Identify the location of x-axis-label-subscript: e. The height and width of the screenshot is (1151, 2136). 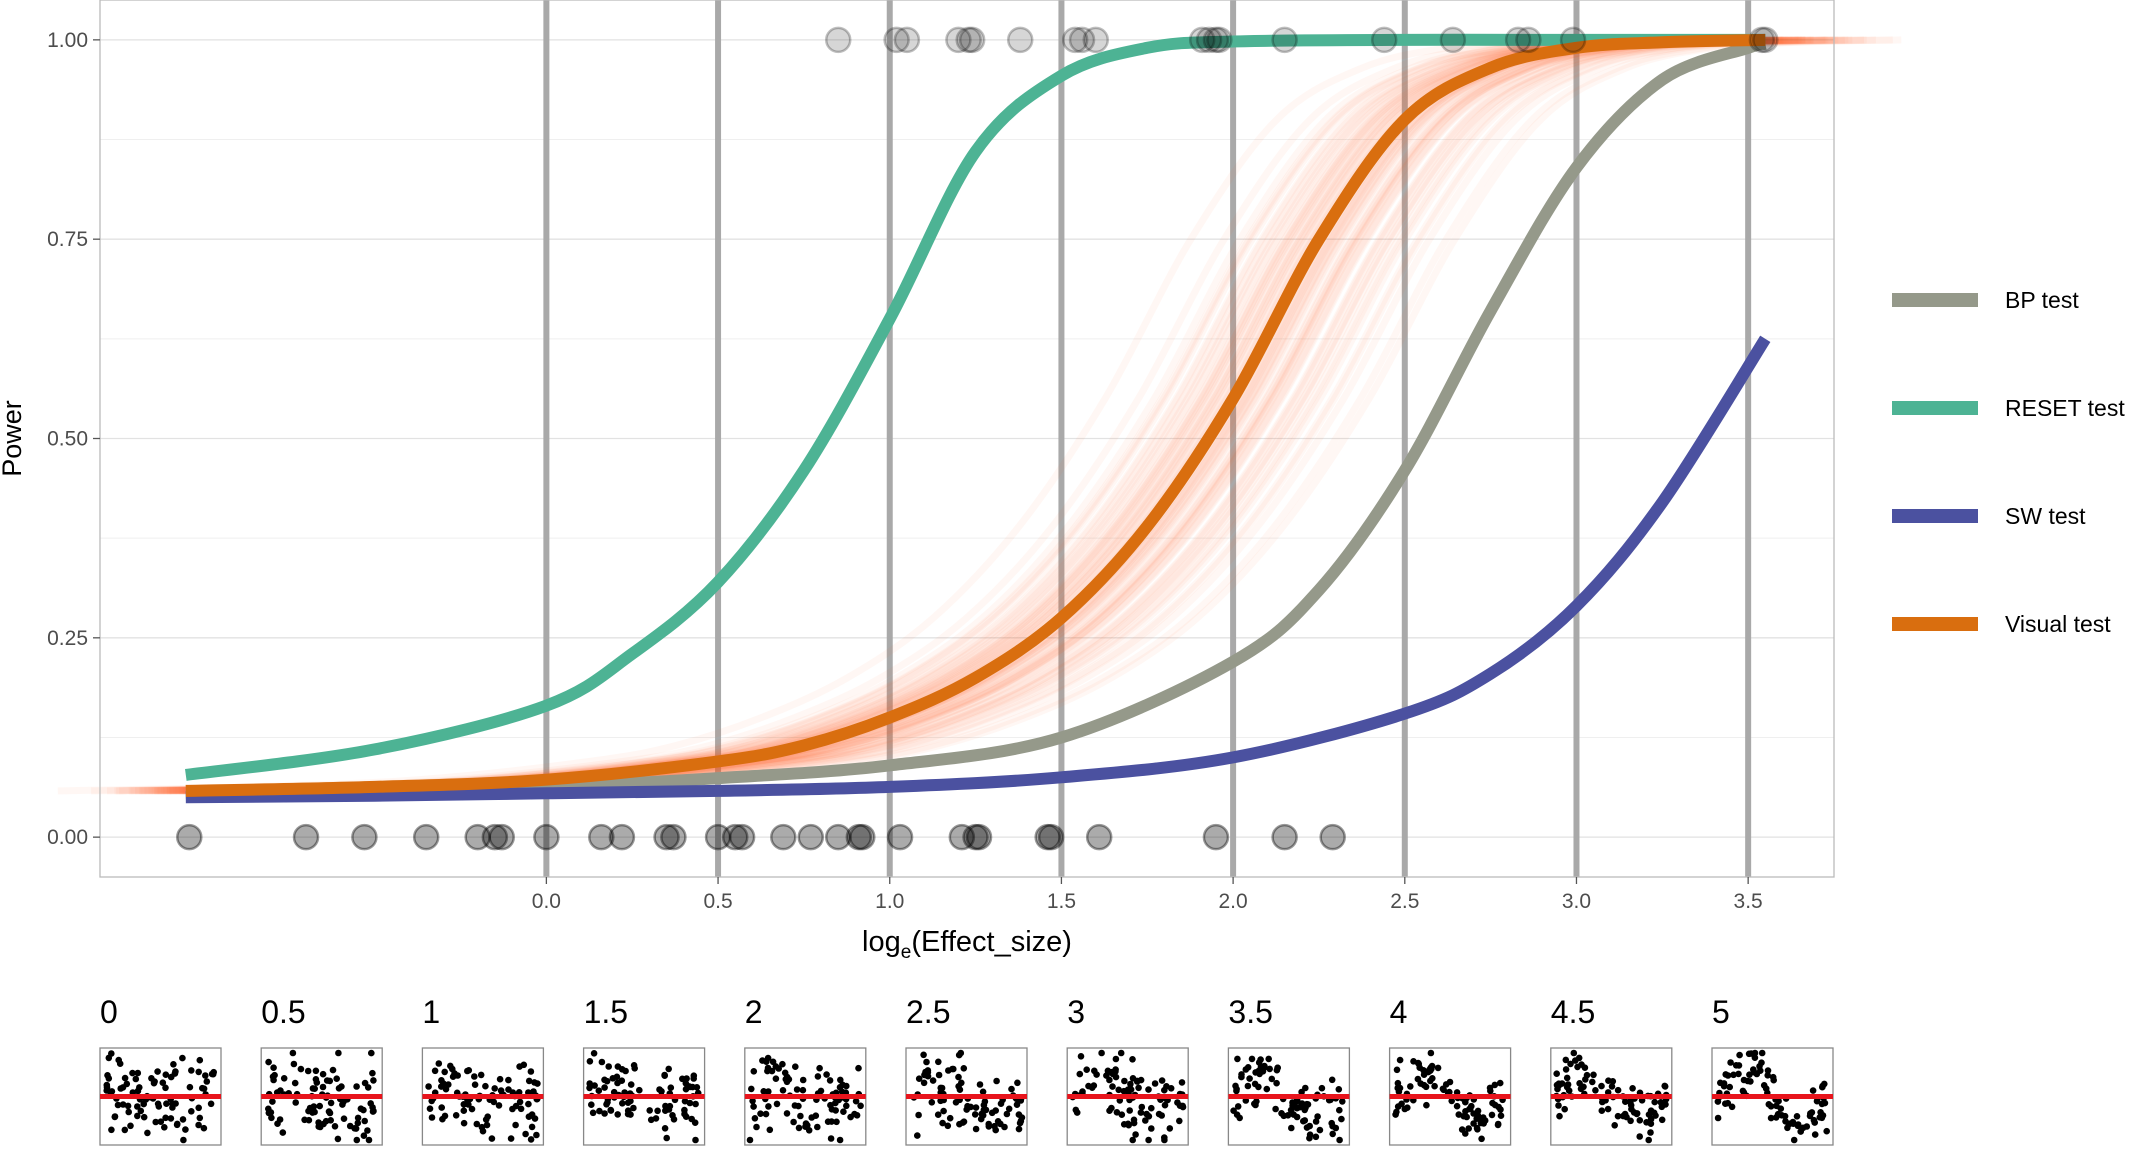
(906, 952).